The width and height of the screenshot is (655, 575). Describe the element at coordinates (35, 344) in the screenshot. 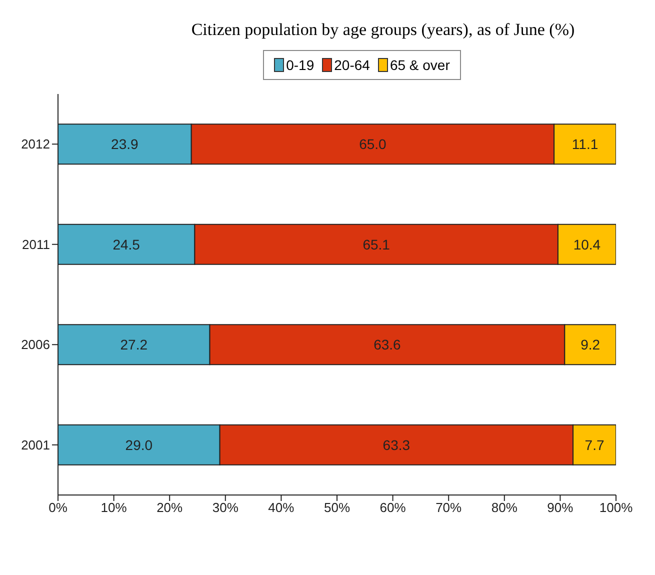

I see `y-tick-label: 2006` at that location.